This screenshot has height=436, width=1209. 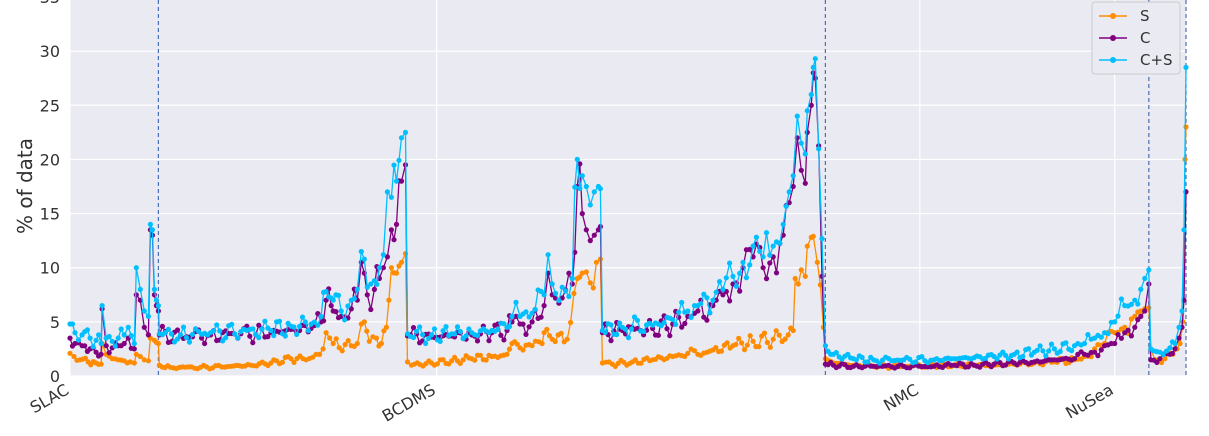 I want to click on y-tick-label: 0, so click(x=55, y=376).